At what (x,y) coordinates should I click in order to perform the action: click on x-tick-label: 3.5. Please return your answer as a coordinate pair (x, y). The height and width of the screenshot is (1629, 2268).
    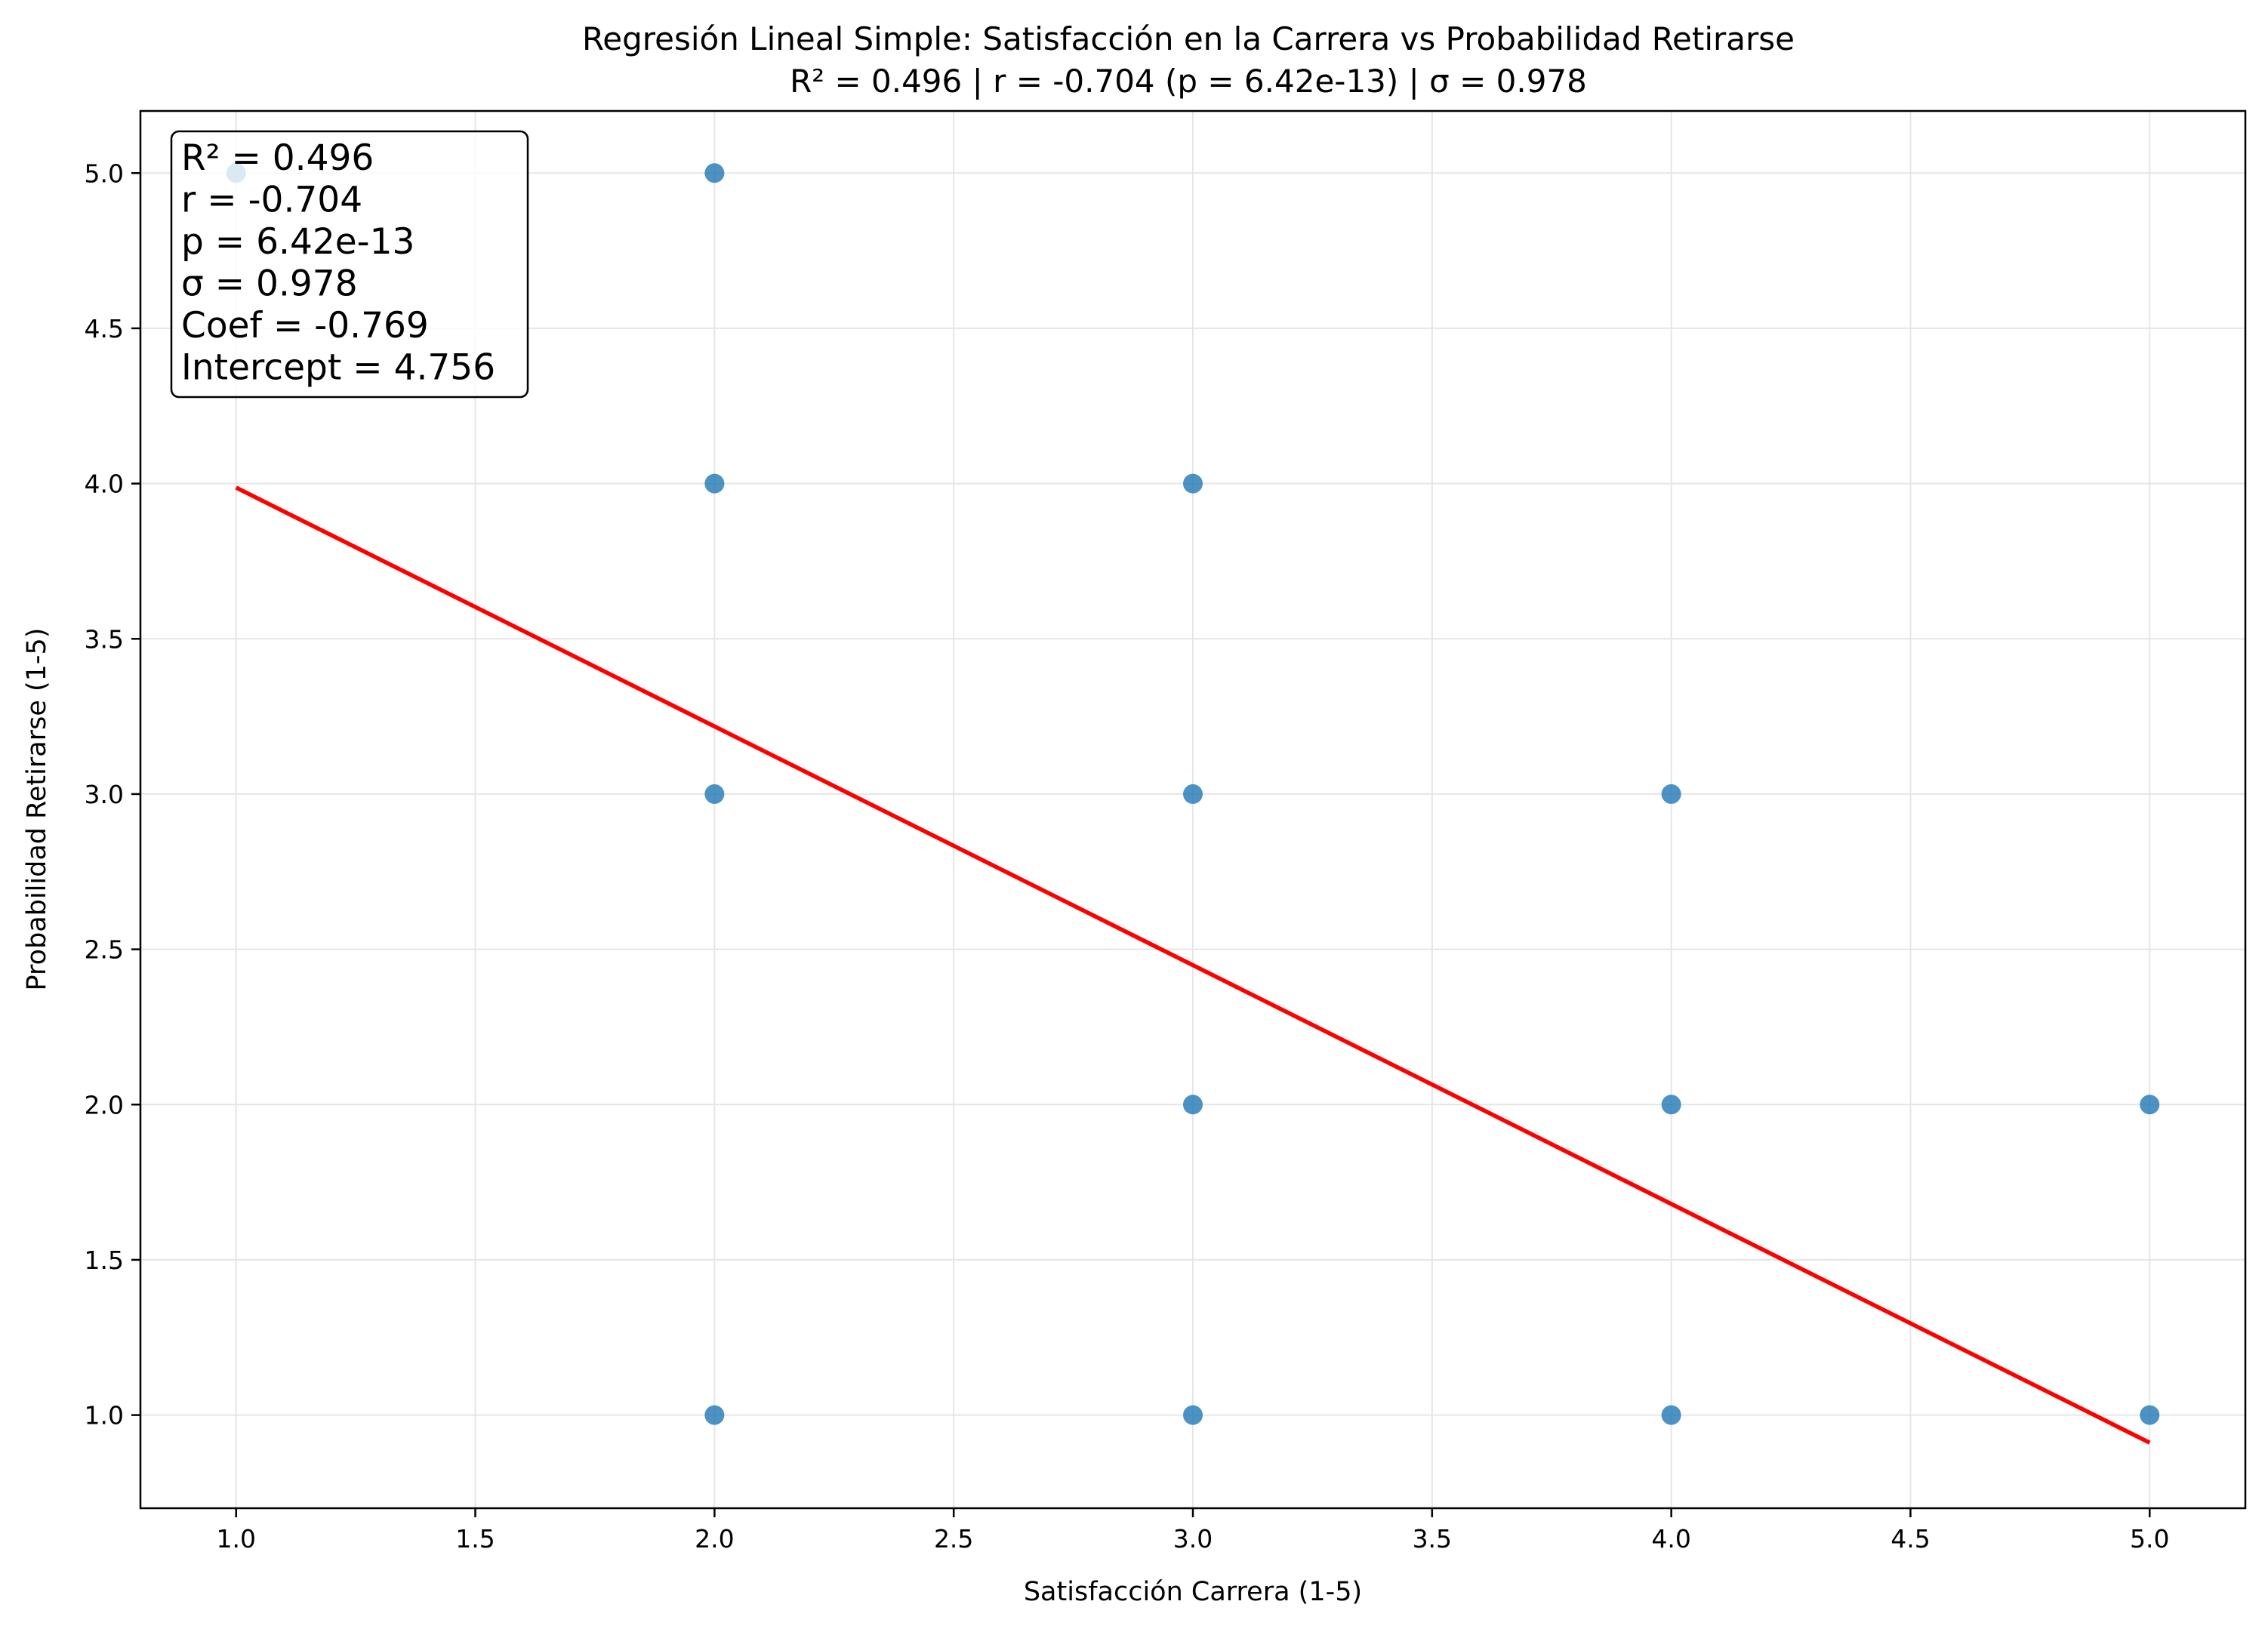
    Looking at the image, I should click on (1432, 1539).